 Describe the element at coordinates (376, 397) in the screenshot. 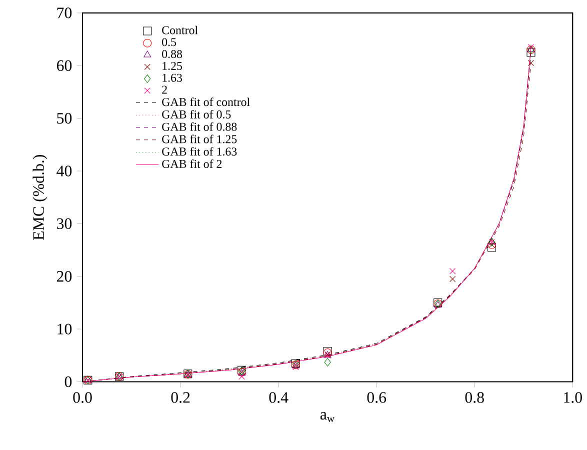

I see `x-tick-label: 0.6` at that location.